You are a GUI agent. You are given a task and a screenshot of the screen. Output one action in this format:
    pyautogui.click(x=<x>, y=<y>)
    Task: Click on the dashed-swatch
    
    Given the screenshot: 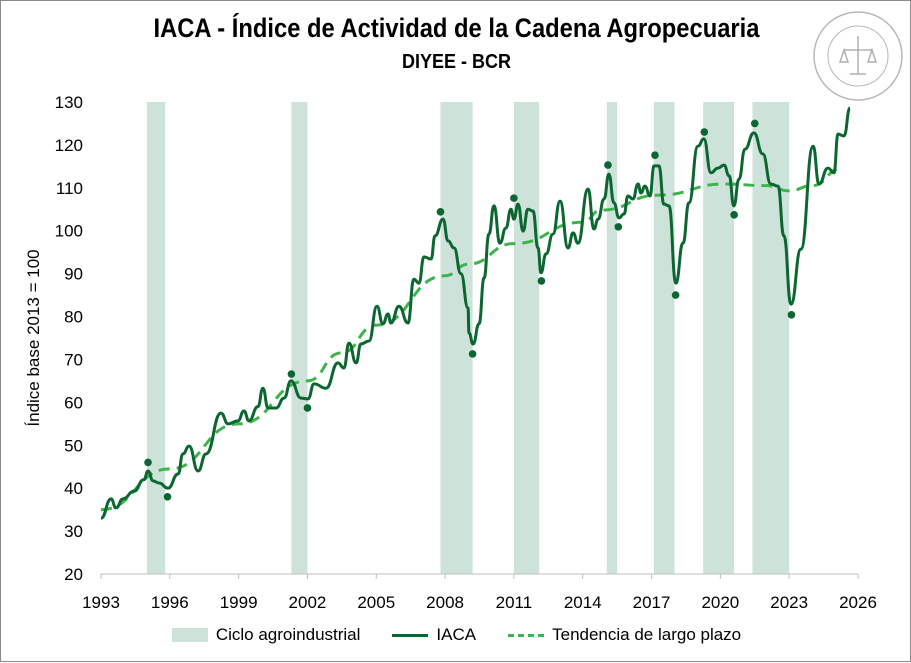 What is the action you would take?
    pyautogui.click(x=526, y=635)
    